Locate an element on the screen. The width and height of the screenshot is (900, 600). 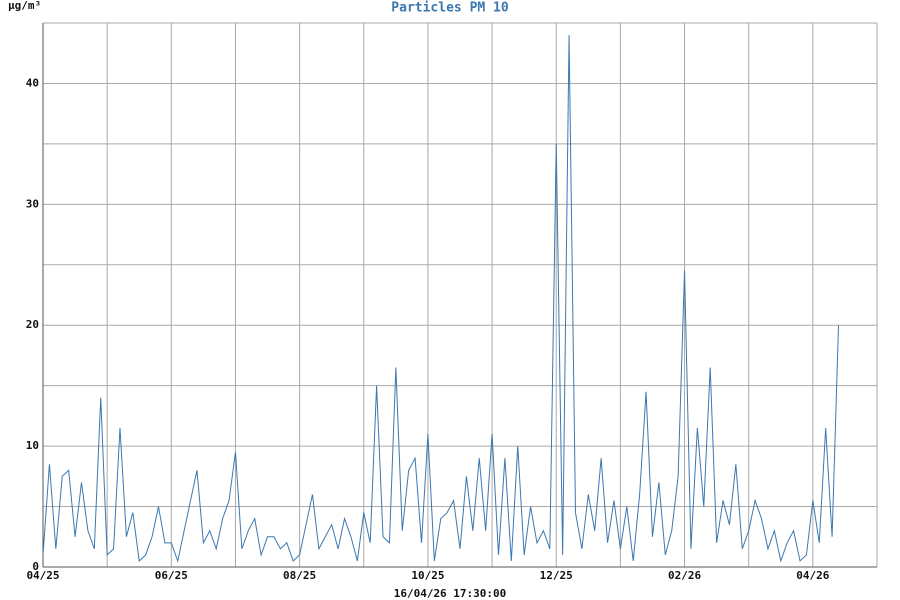
y-tick-label: 20 is located at coordinates (32, 324).